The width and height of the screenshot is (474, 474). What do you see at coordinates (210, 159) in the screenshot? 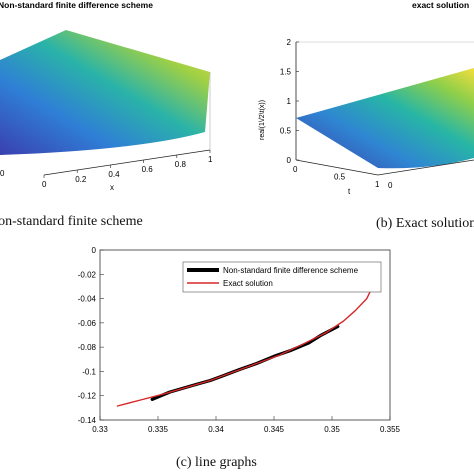
I see `panel-a-x-tick-label: 1` at bounding box center [210, 159].